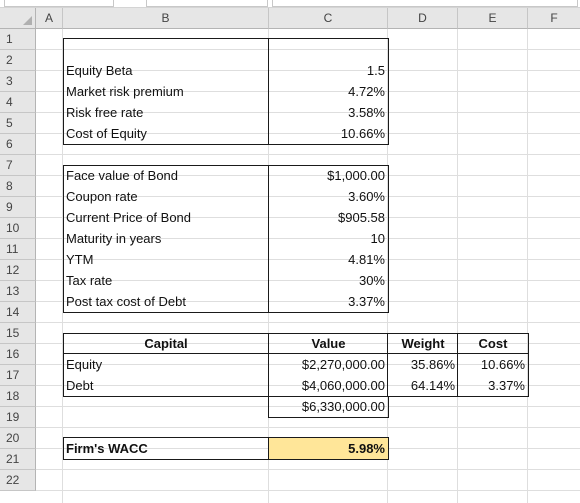 The image size is (580, 503). Describe the element at coordinates (89, 280) in the screenshot. I see `cell-b12: Tax rate` at that location.